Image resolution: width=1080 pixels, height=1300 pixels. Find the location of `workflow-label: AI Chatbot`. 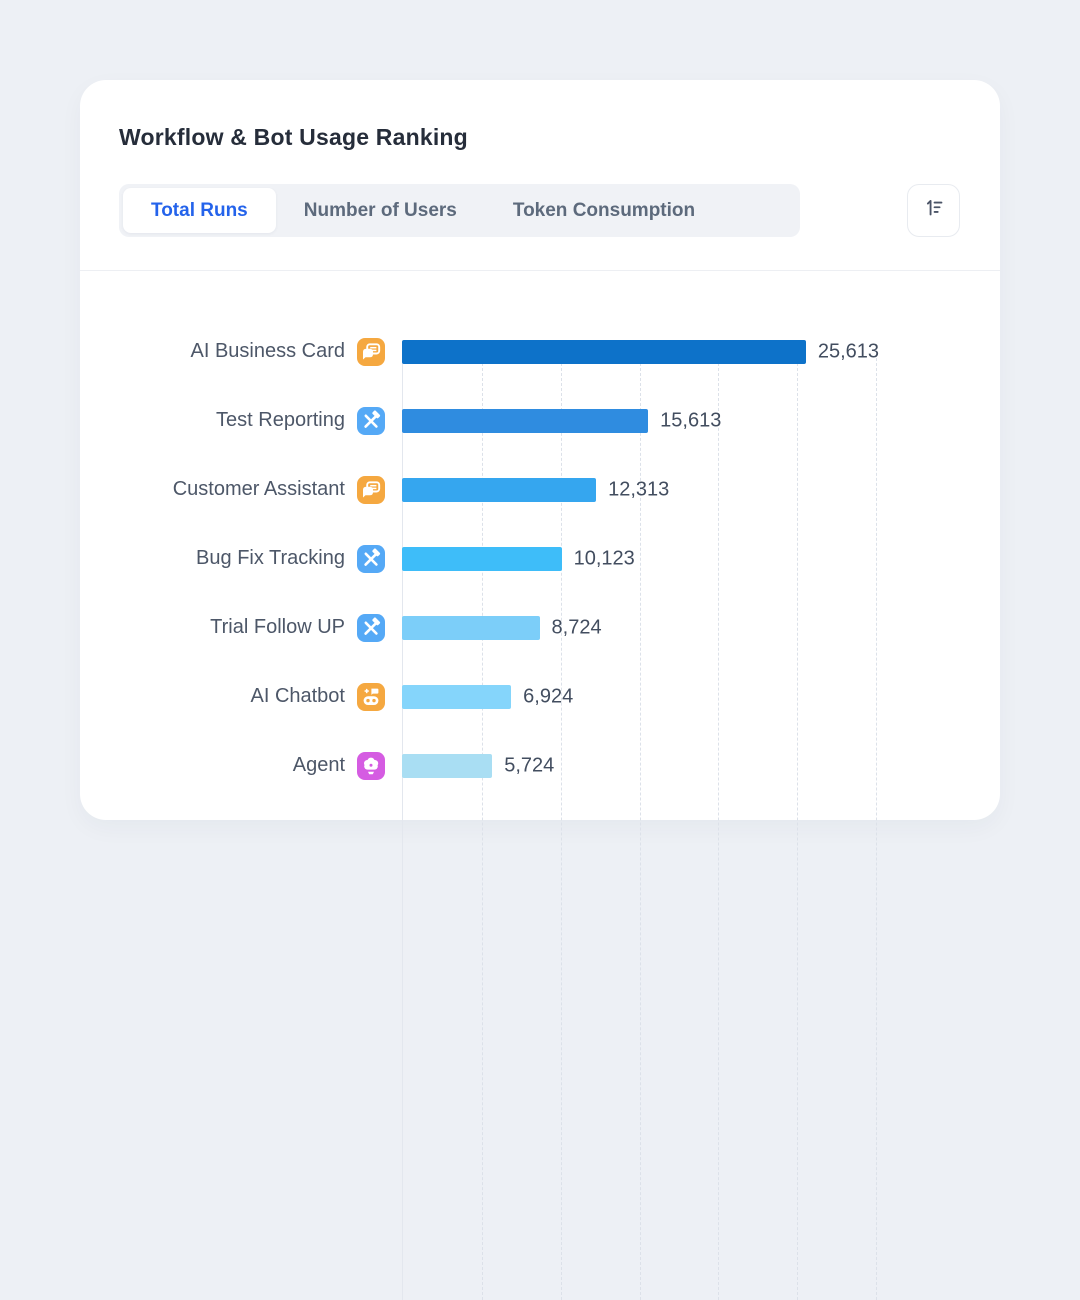

workflow-label: AI Chatbot is located at coordinates (297, 696).